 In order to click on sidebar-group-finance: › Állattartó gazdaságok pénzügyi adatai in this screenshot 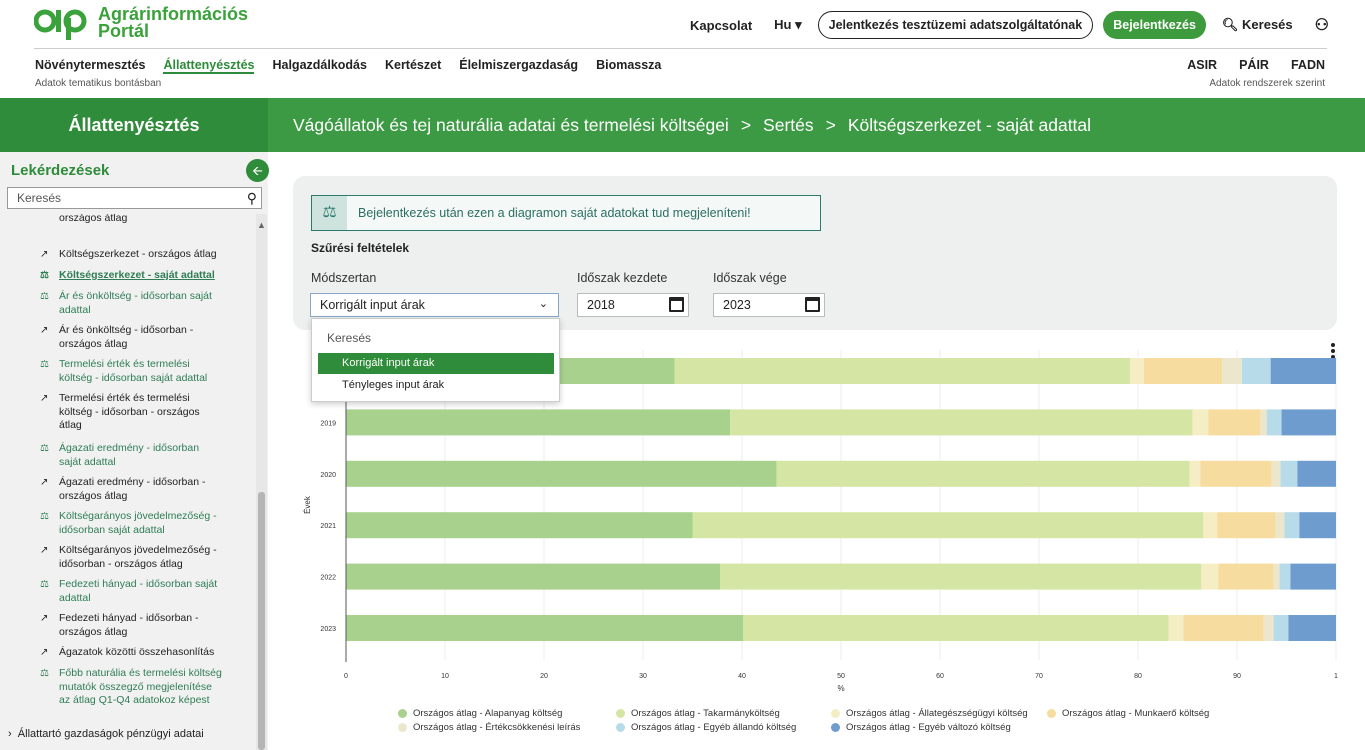, I will do `click(106, 734)`.